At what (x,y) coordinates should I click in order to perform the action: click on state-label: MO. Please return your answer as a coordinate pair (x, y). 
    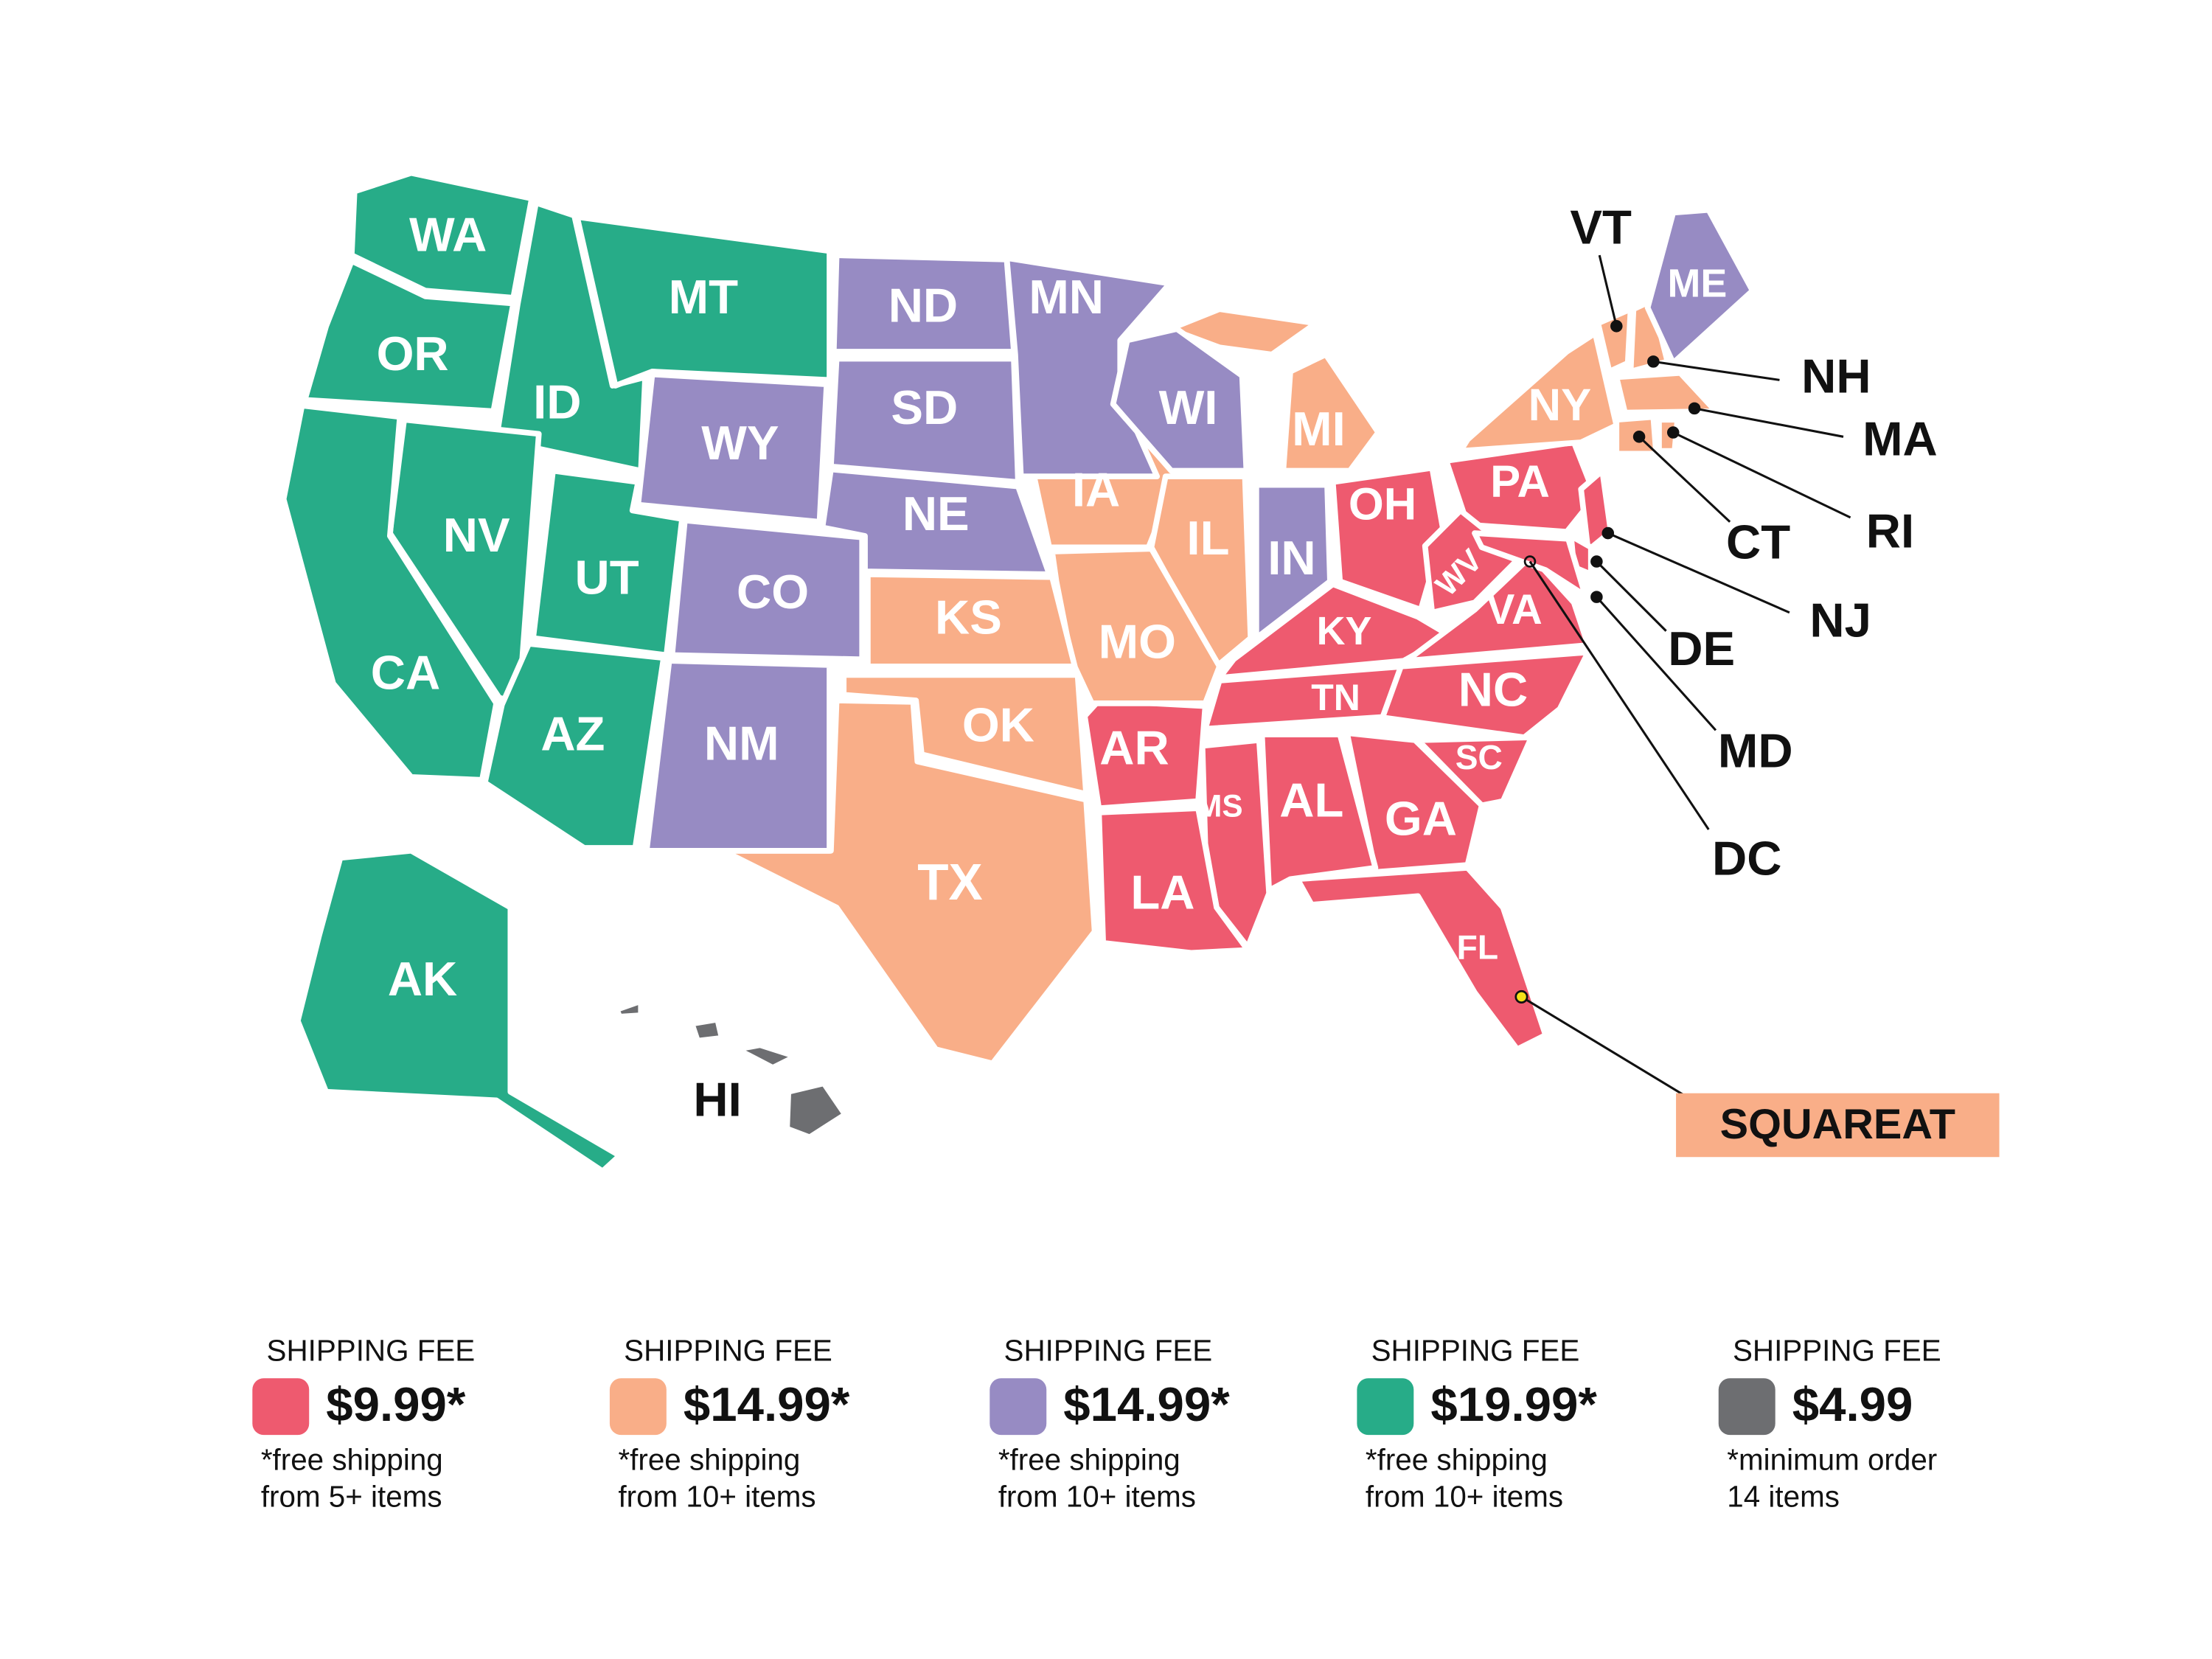
    Looking at the image, I should click on (1137, 641).